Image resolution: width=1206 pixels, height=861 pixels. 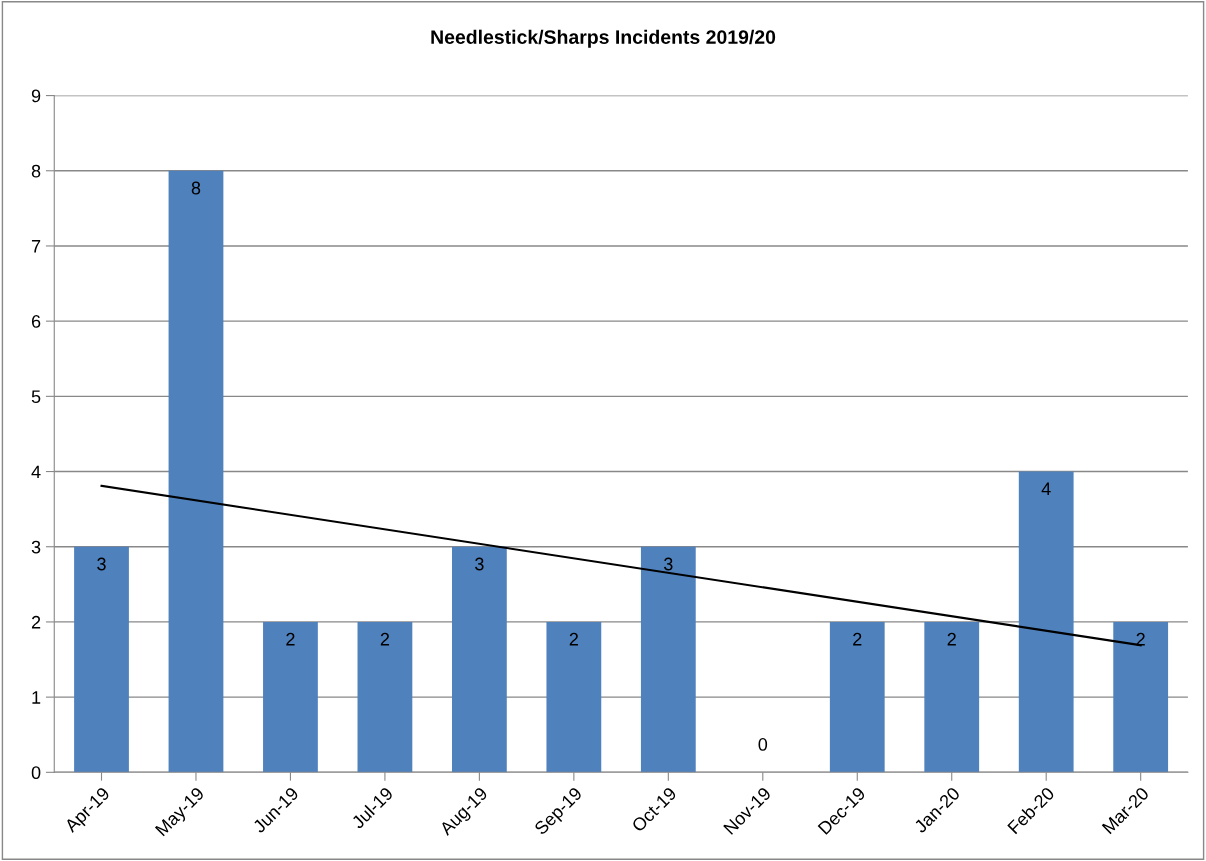 What do you see at coordinates (1046, 489) in the screenshot?
I see `data-label: 4` at bounding box center [1046, 489].